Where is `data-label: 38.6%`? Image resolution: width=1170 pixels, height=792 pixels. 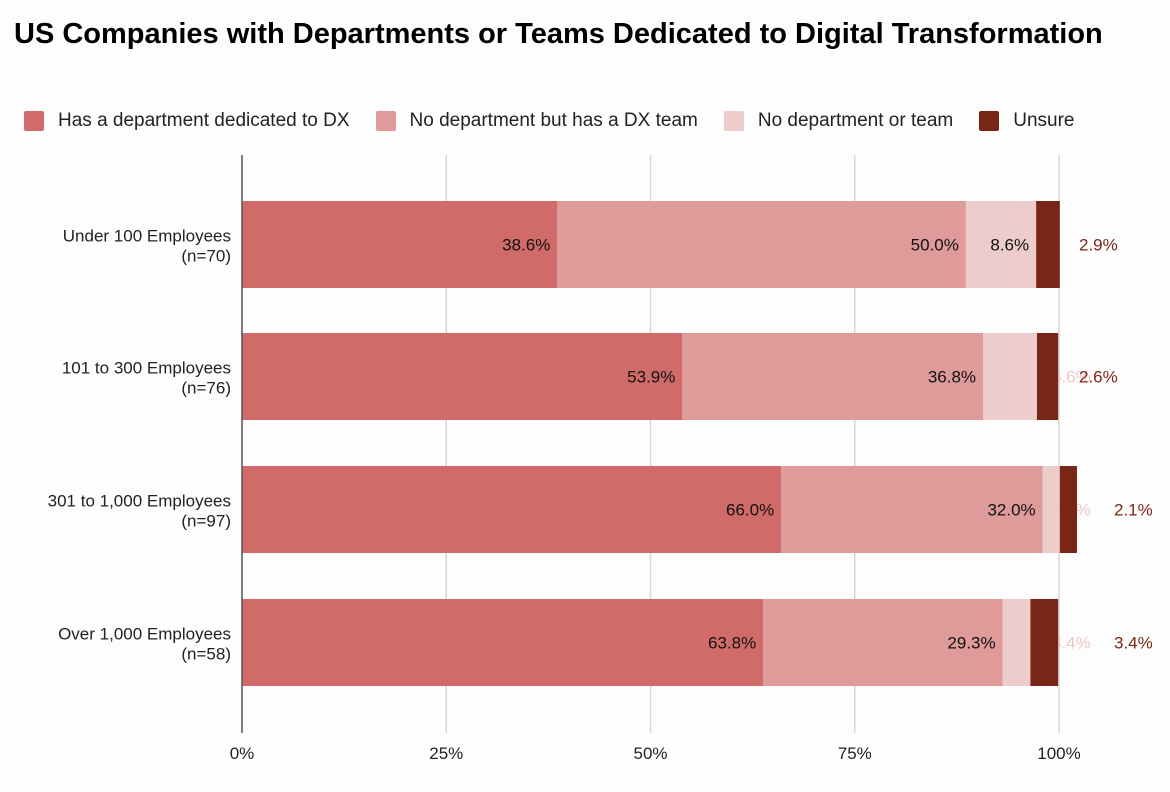
data-label: 38.6% is located at coordinates (526, 245).